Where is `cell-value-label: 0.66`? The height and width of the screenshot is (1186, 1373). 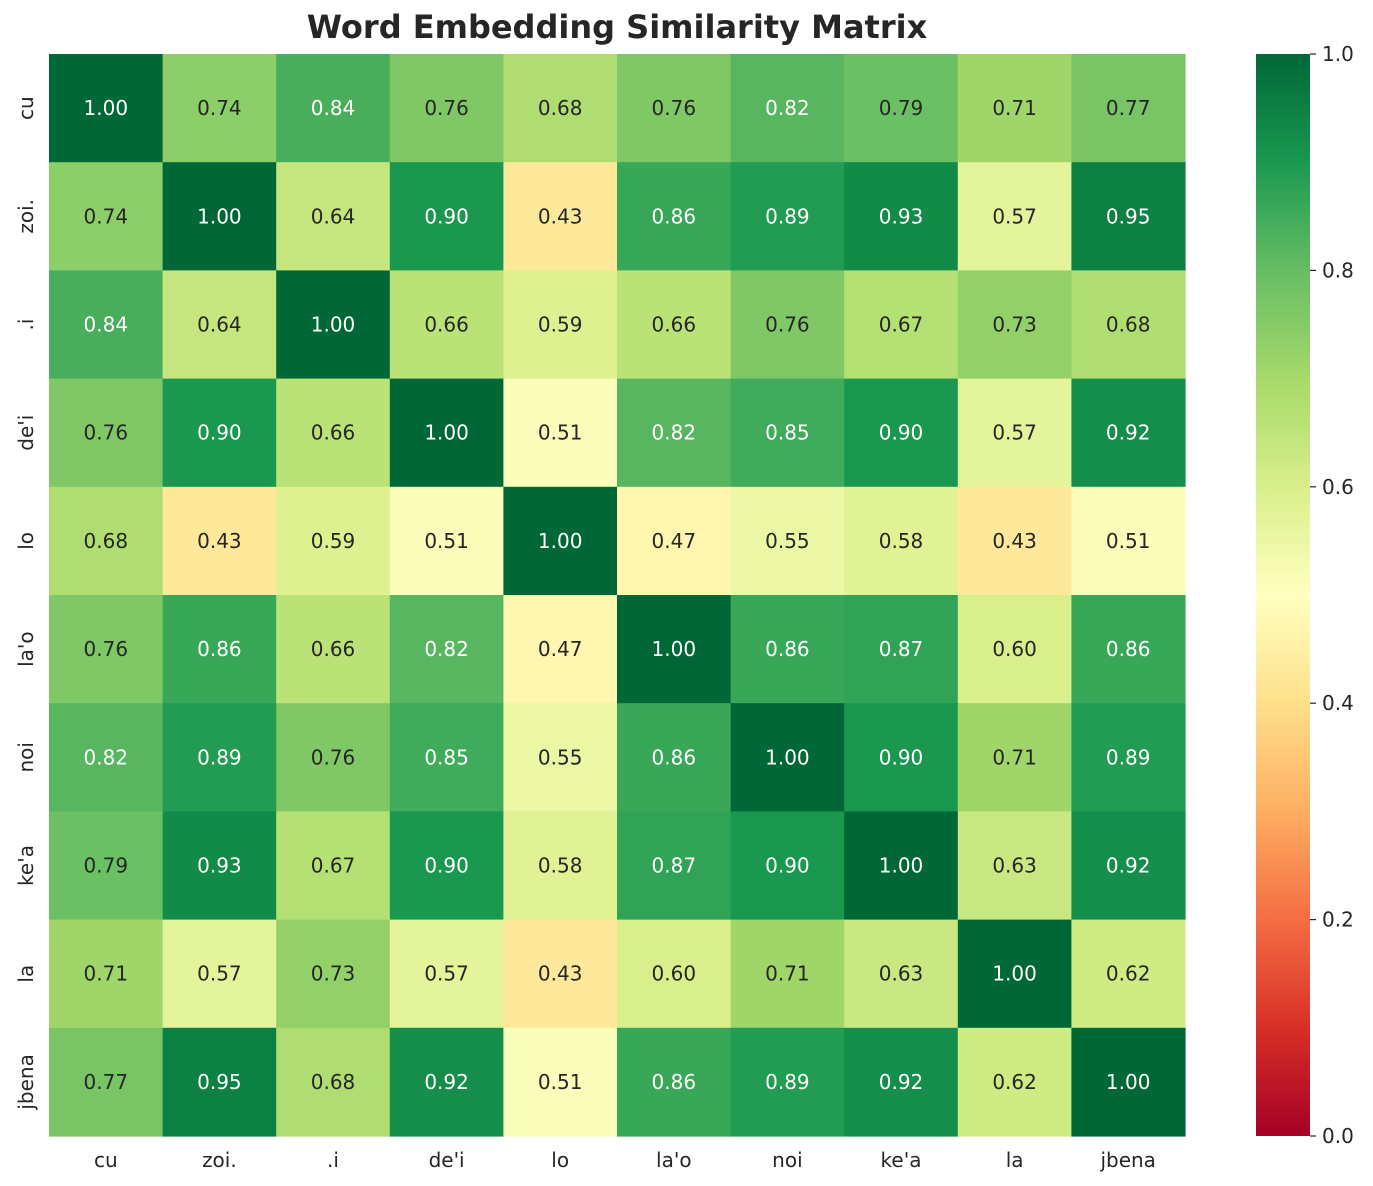
cell-value-label: 0.66 is located at coordinates (674, 325).